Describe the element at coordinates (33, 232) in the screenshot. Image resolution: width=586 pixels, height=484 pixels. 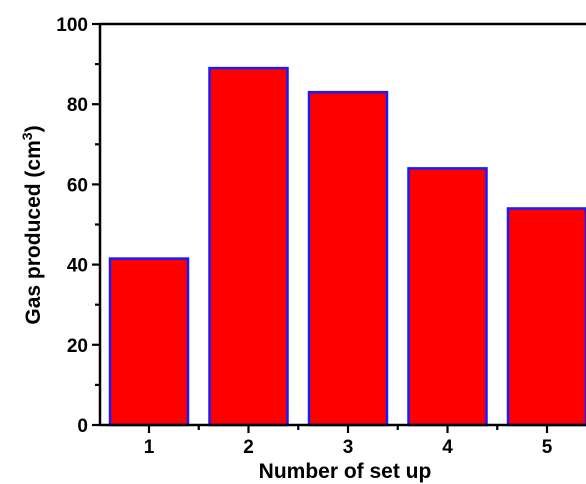
I see `y-axis-title-main: Gas produced (cm` at that location.